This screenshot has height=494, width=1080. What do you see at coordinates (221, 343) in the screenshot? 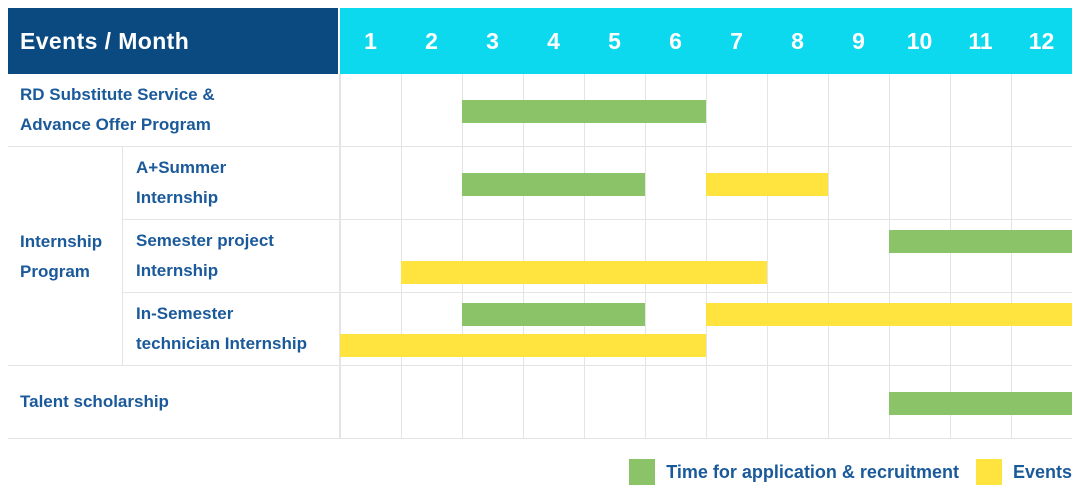
I see `row-label-line: technician Internship` at bounding box center [221, 343].